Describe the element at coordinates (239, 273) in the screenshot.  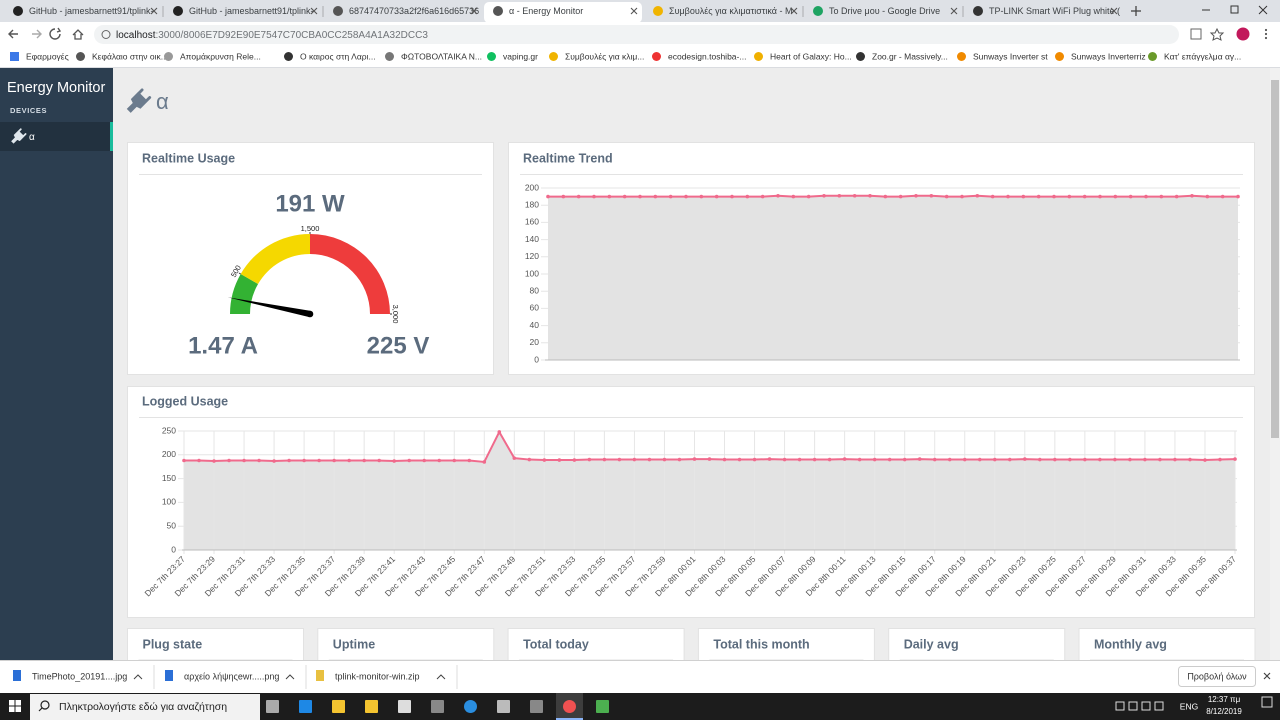
I see `gauge-tick` at that location.